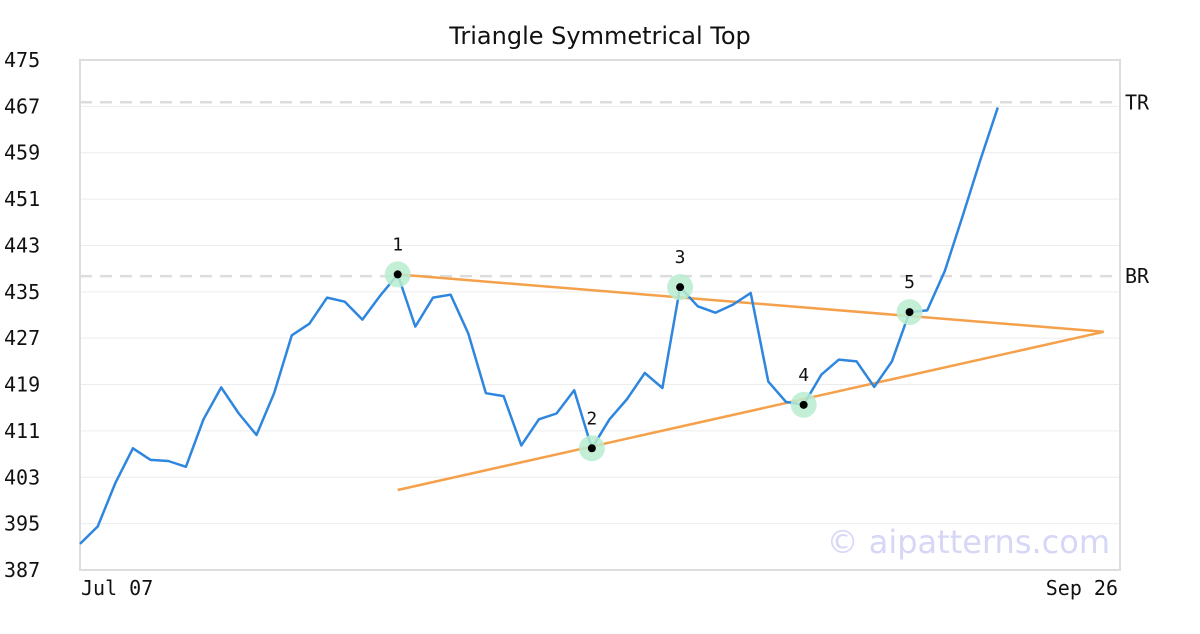 The height and width of the screenshot is (634, 1200). I want to click on y-tick-label: 451, so click(22, 199).